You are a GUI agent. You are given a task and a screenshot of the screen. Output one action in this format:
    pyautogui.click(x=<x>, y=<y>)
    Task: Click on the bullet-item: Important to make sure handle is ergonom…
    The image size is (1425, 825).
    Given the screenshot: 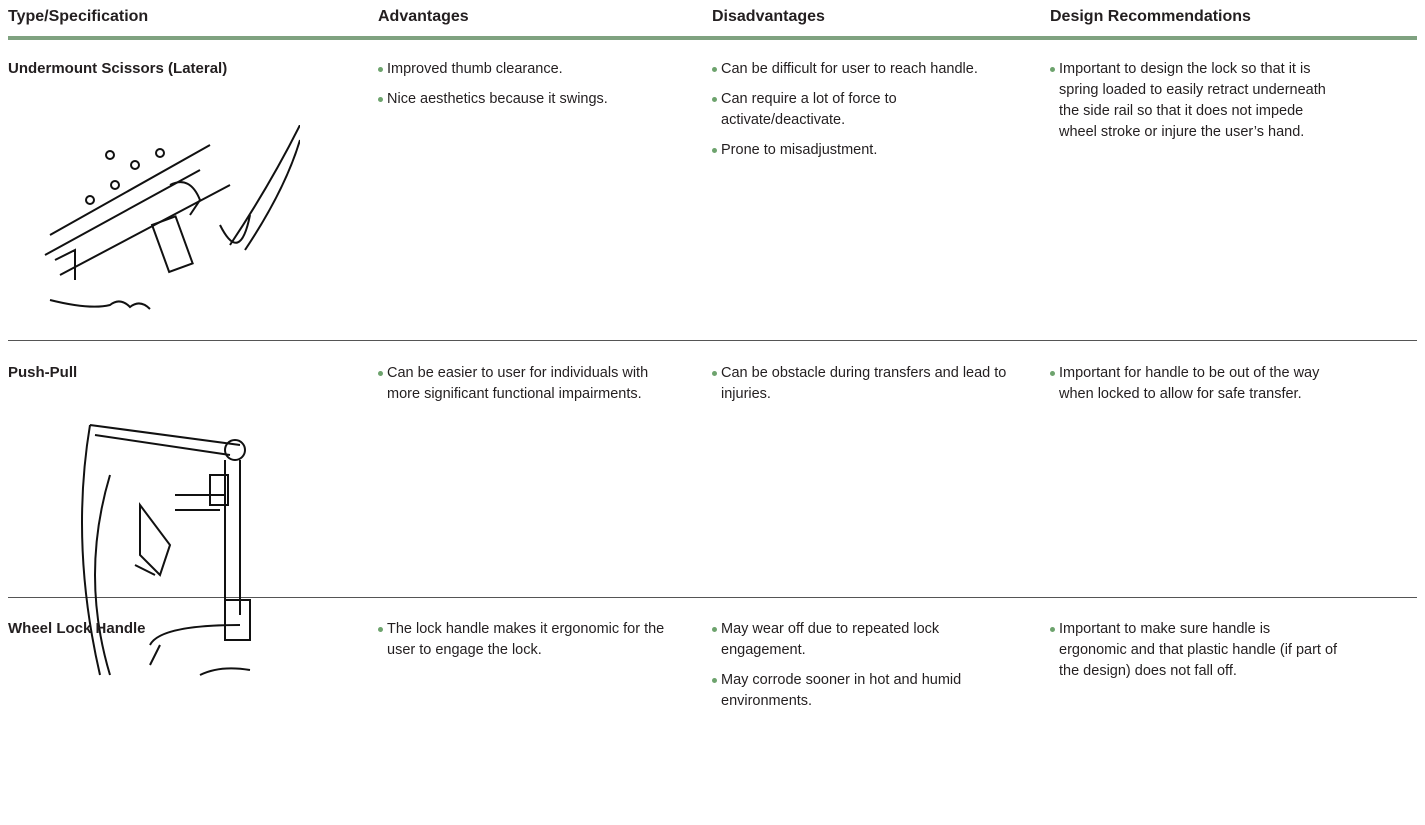 What is the action you would take?
    pyautogui.click(x=1195, y=650)
    